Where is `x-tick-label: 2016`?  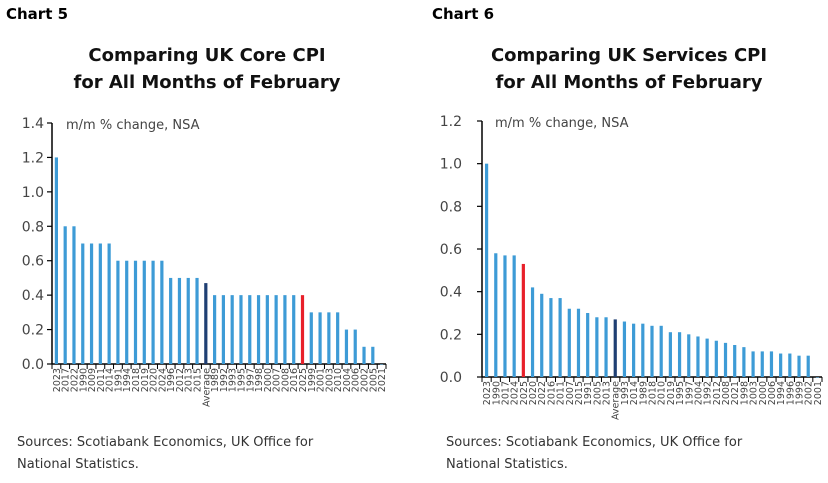
x-tick-label: 2016 is located at coordinates (294, 380).